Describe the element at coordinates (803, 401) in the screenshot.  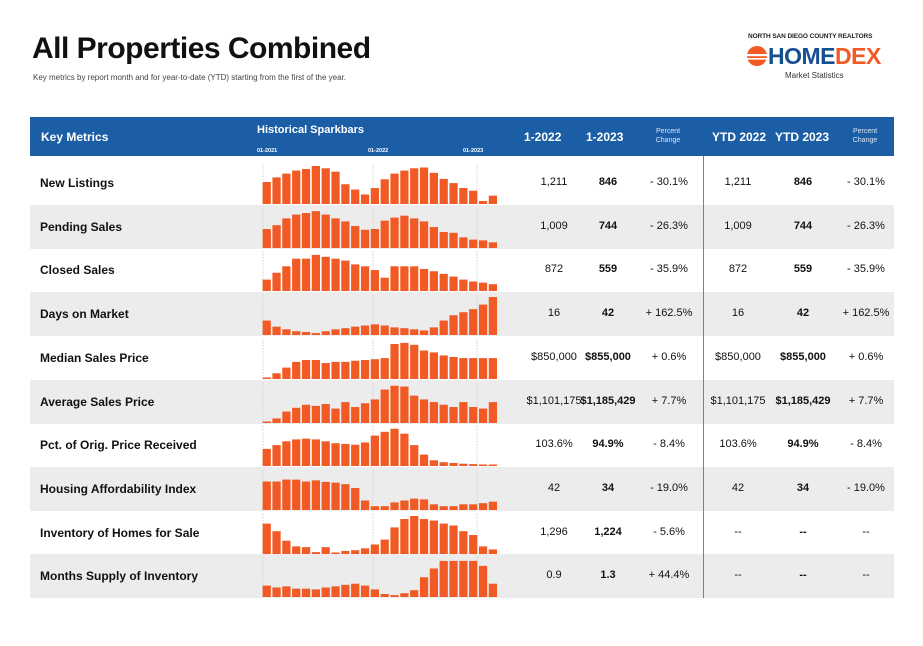
I see `value-ytd-2023: $1,185,429` at that location.